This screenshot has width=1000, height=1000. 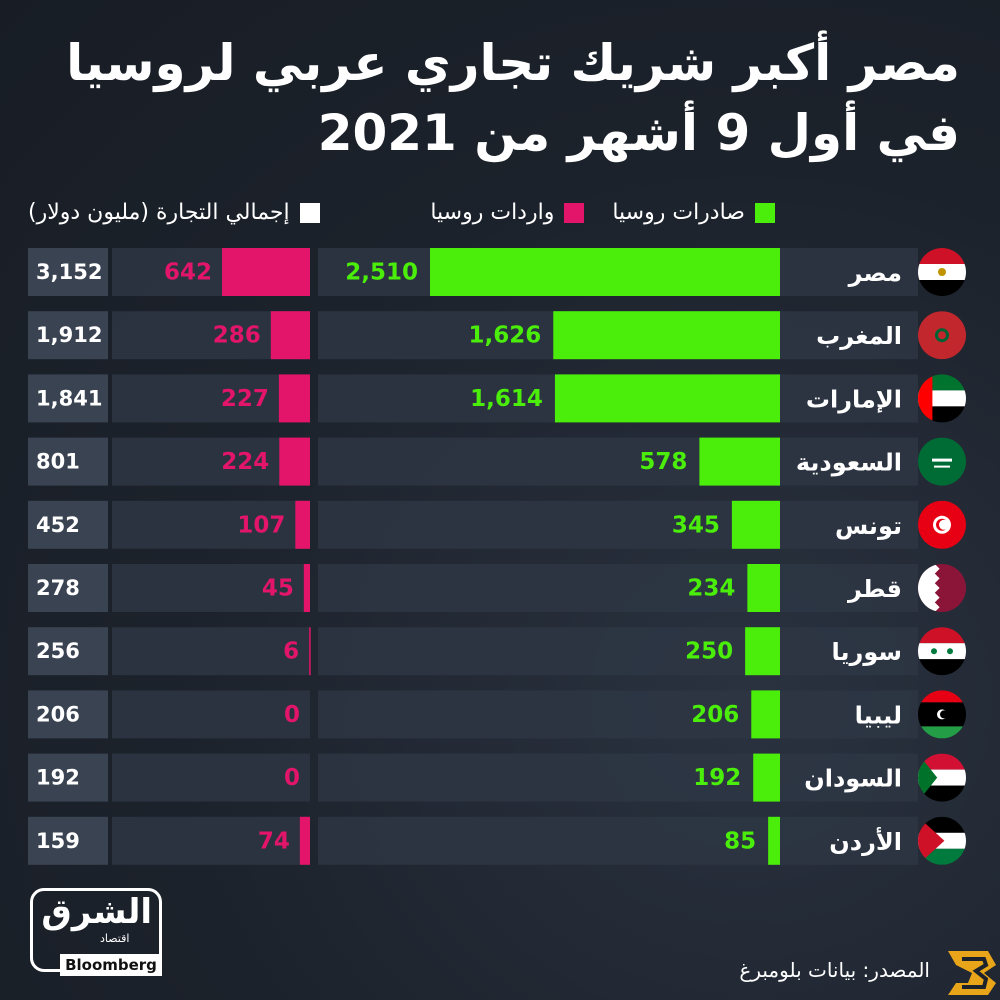 I want to click on country-label: المغرب, so click(x=859, y=336).